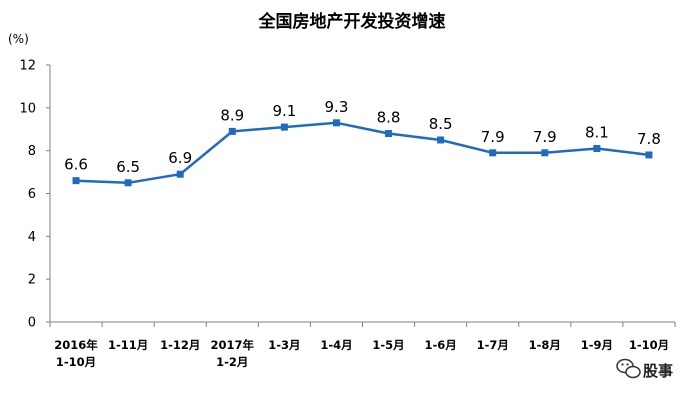  What do you see at coordinates (597, 345) in the screenshot?
I see `x-tick-label: 1-9月` at bounding box center [597, 345].